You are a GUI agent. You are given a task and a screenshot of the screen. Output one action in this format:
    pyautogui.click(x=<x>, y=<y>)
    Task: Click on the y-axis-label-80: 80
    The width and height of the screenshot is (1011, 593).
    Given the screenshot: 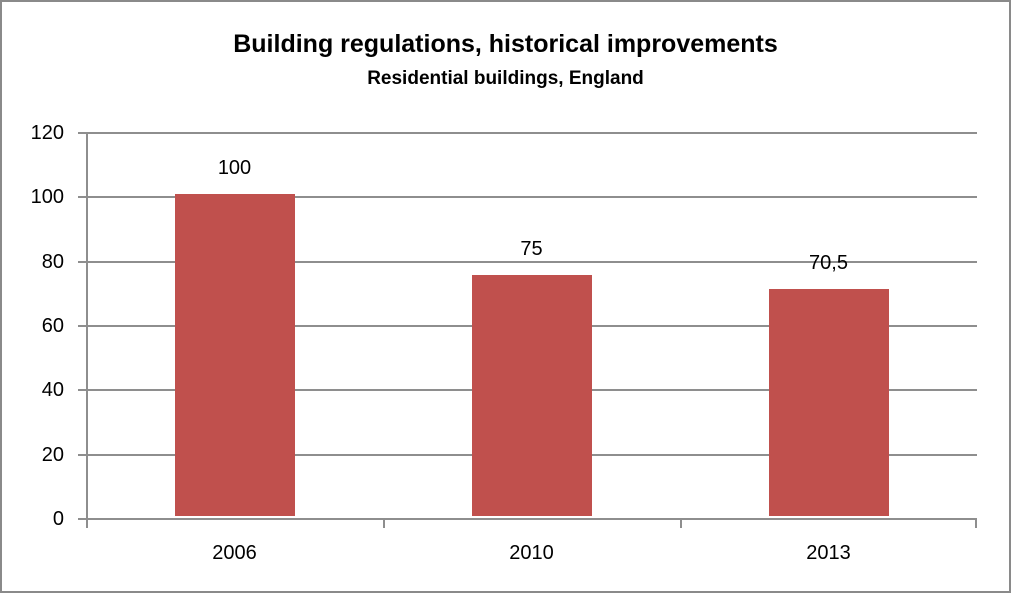 What is the action you would take?
    pyautogui.click(x=52, y=261)
    